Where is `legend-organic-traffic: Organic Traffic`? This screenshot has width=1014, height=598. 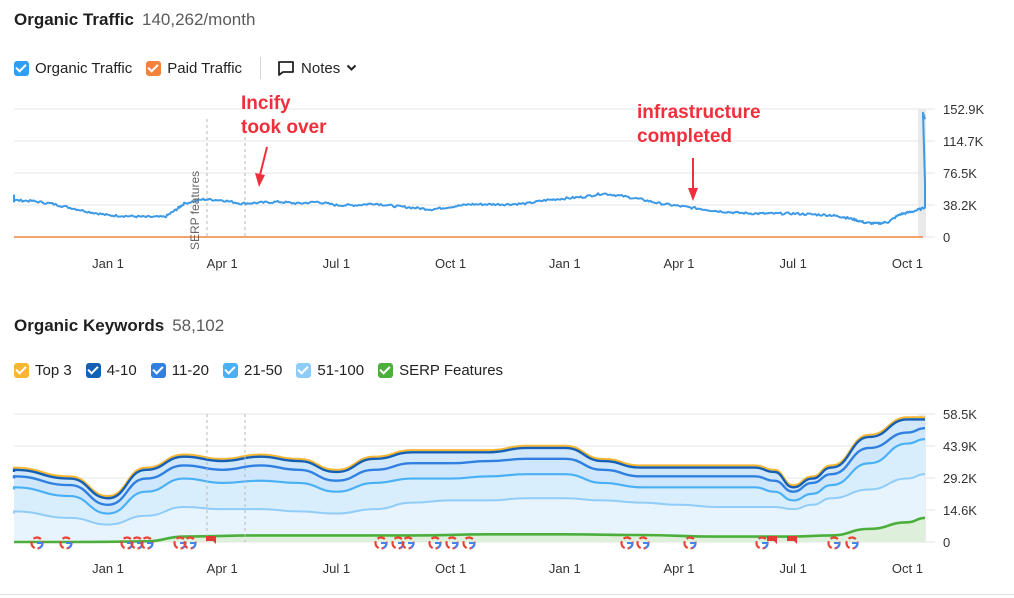 legend-organic-traffic: Organic Traffic is located at coordinates (73, 68).